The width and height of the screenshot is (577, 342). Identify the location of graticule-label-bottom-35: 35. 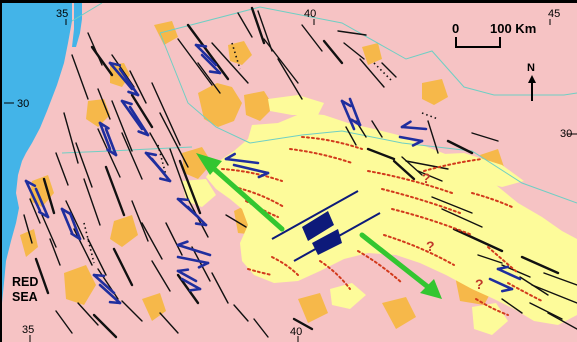
(28, 330).